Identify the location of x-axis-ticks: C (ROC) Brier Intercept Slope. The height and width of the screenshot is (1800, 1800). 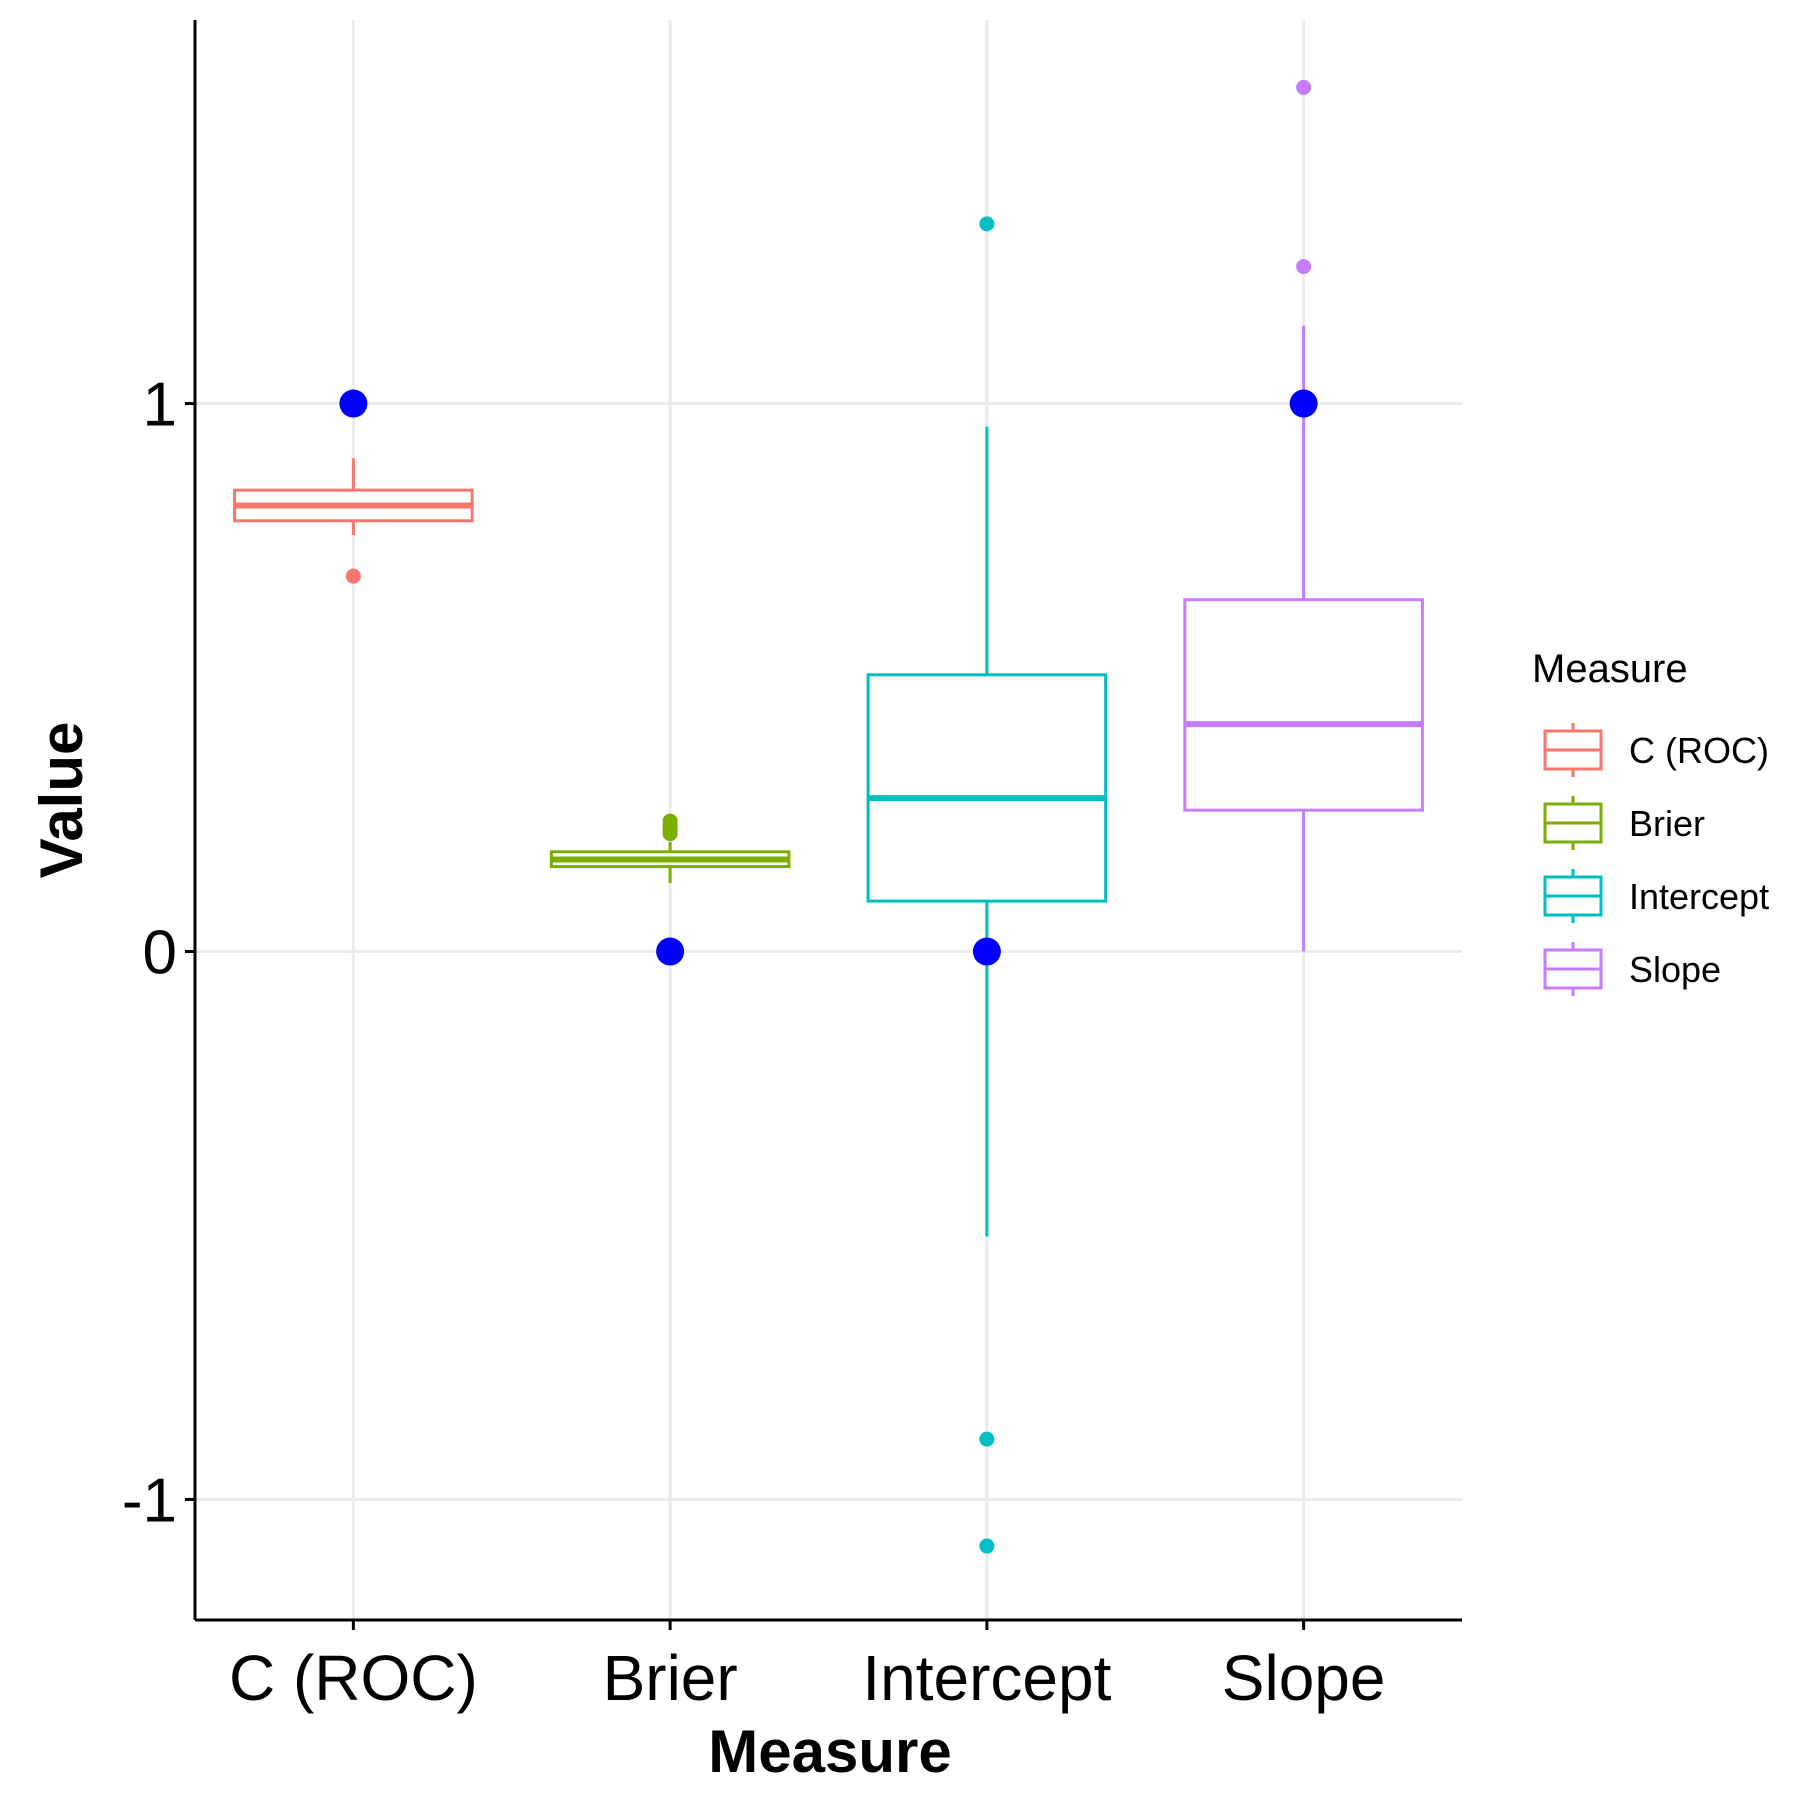
(807, 1667).